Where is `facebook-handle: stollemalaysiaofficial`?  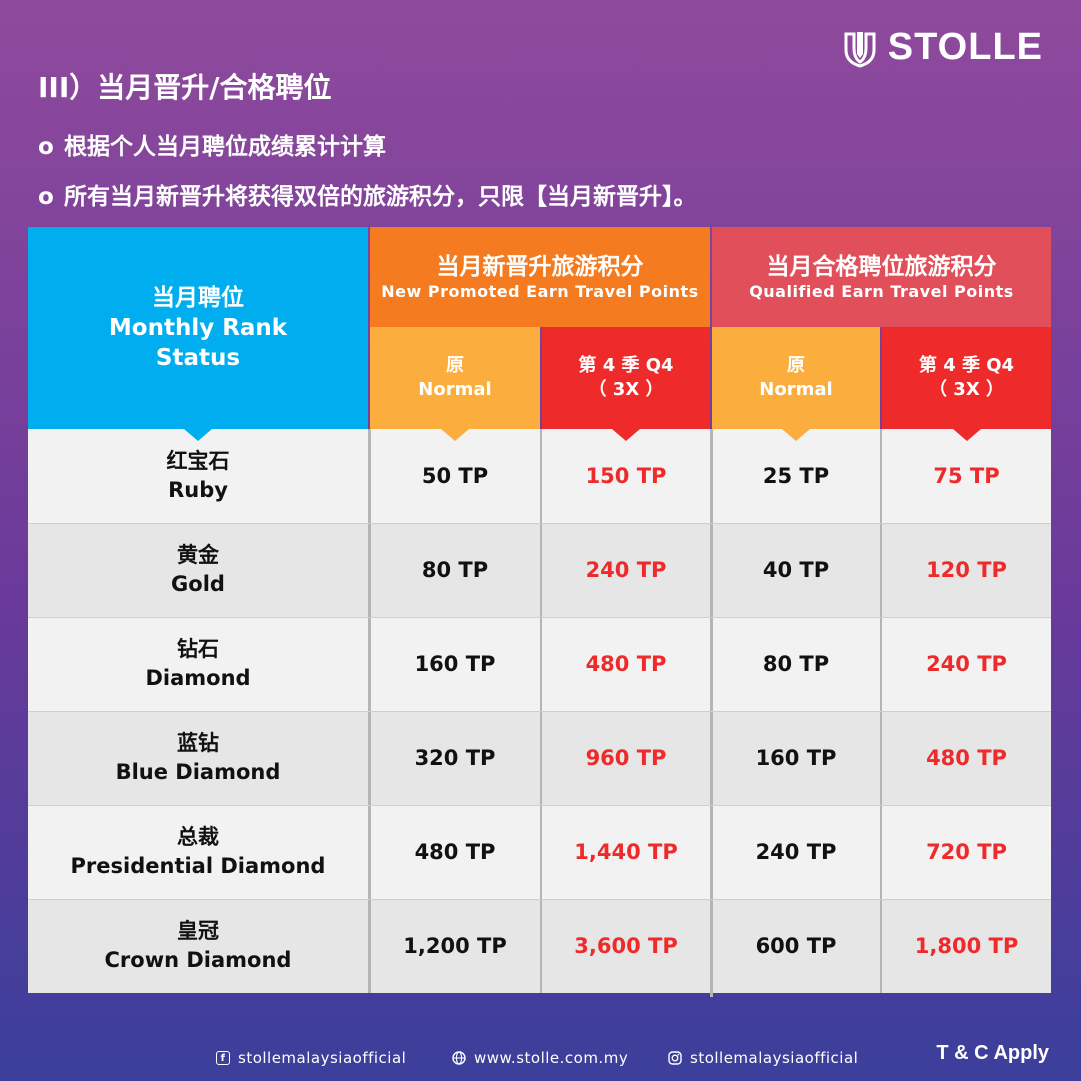
facebook-handle: stollemalaysiaofficial is located at coordinates (322, 1058).